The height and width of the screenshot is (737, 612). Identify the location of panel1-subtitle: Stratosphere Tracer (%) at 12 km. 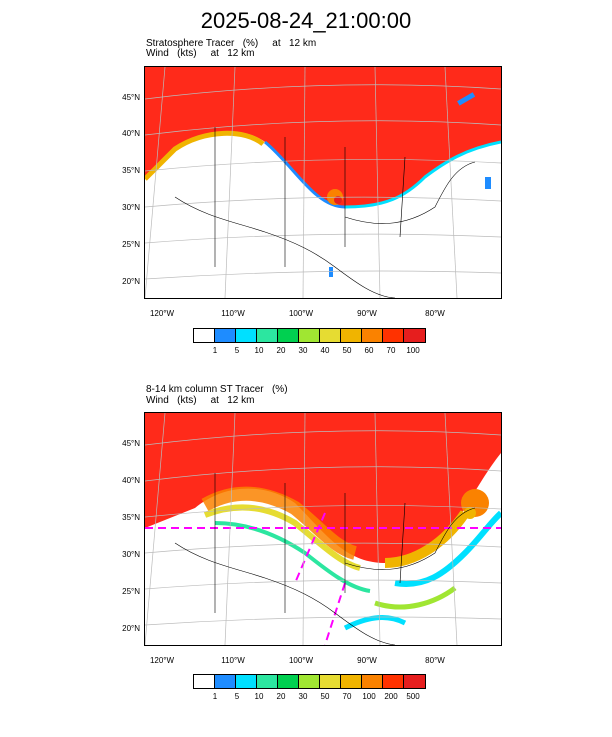
(231, 43).